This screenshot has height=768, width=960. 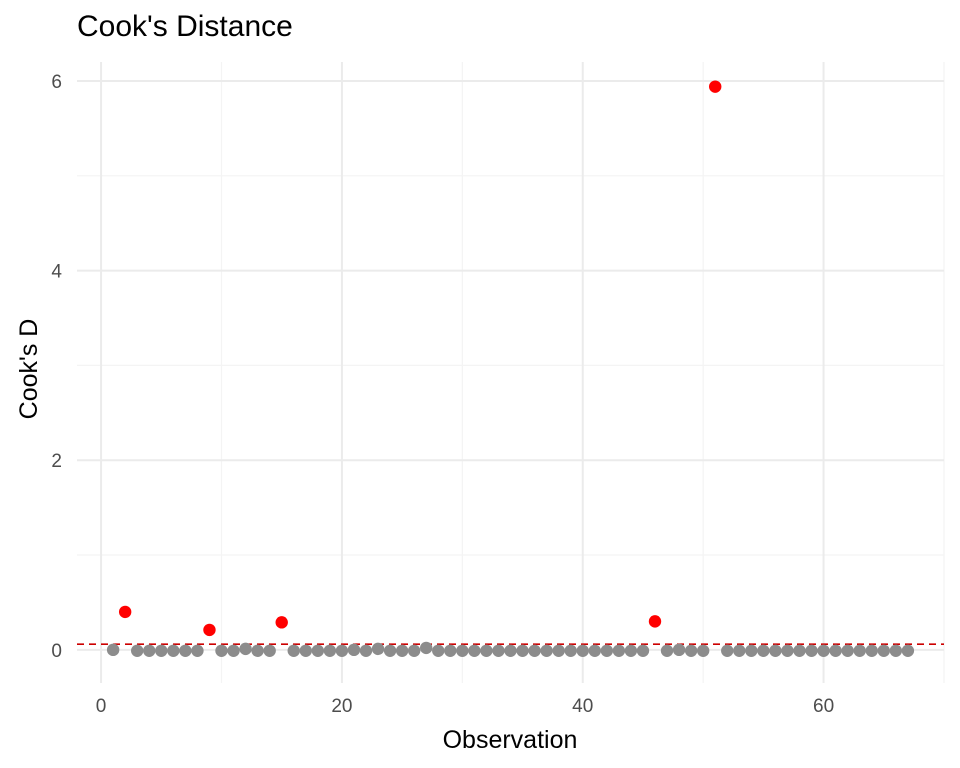 I want to click on chart-title: Cook's Distance, so click(x=185, y=26).